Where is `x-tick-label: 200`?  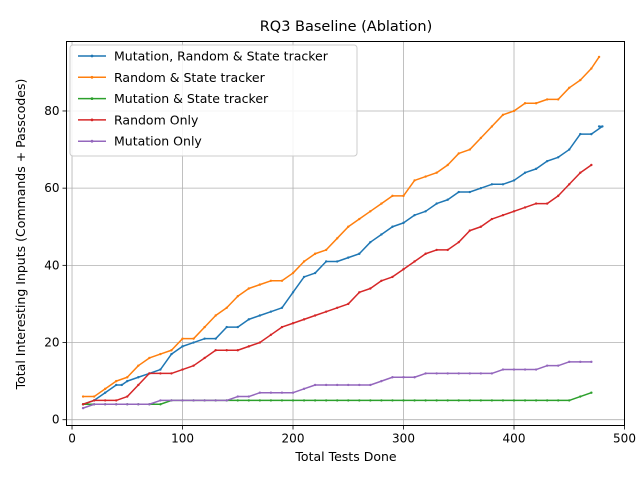
x-tick-label: 200 is located at coordinates (293, 439).